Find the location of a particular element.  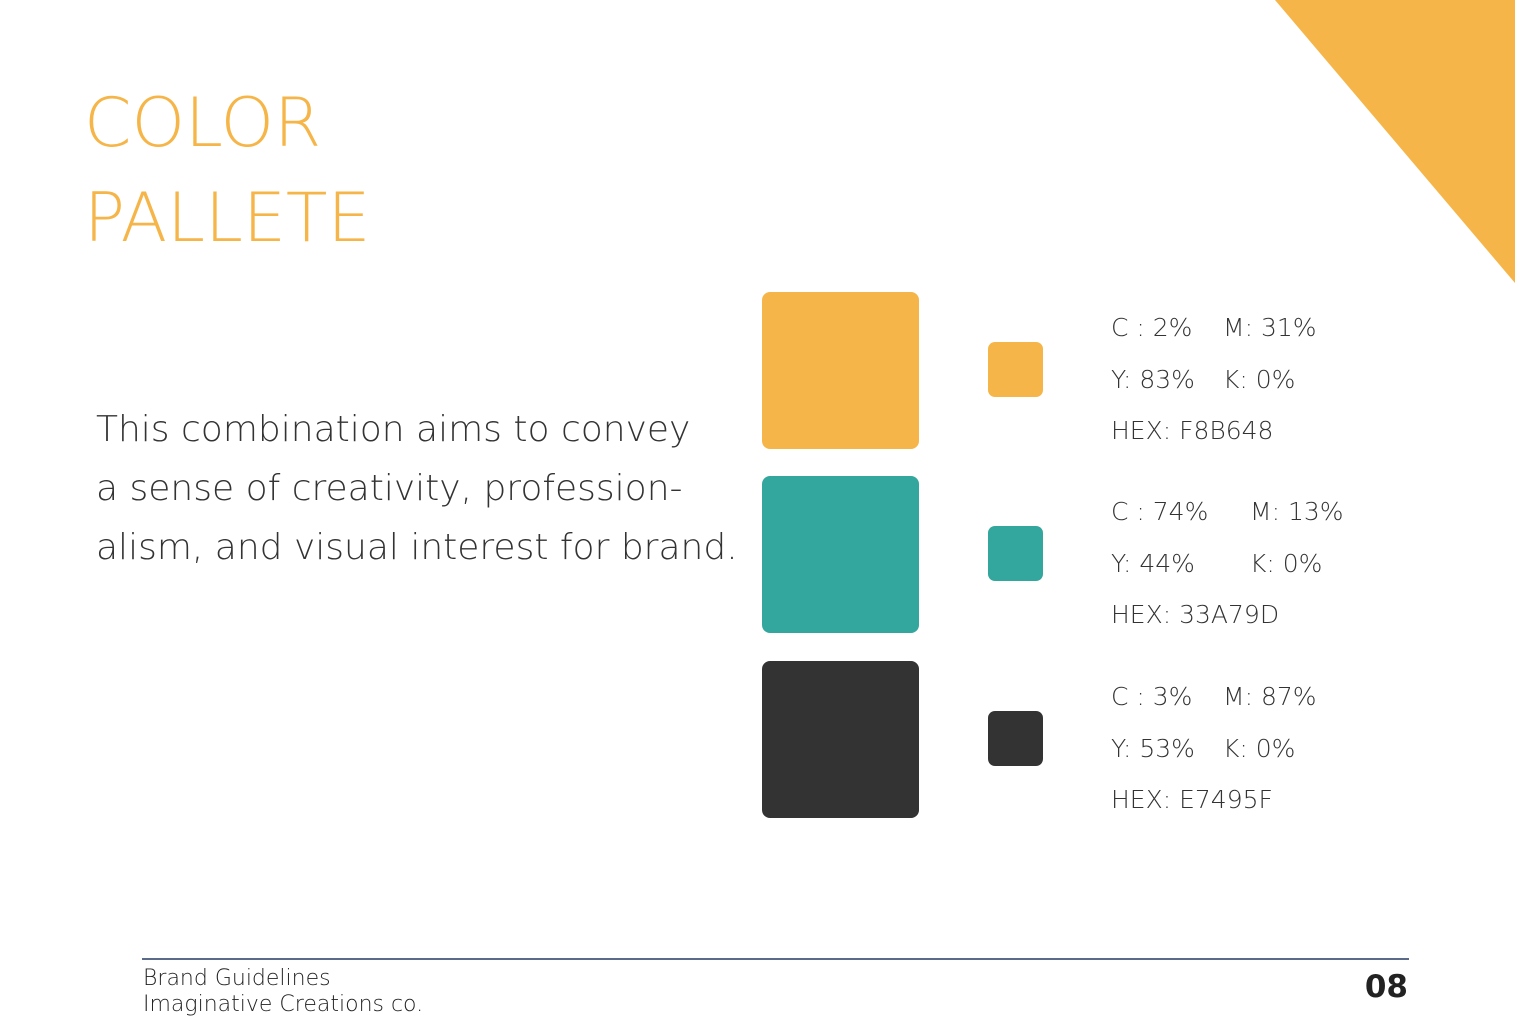

description-line-2: a sense of creativity, profession- is located at coordinates (389, 488).